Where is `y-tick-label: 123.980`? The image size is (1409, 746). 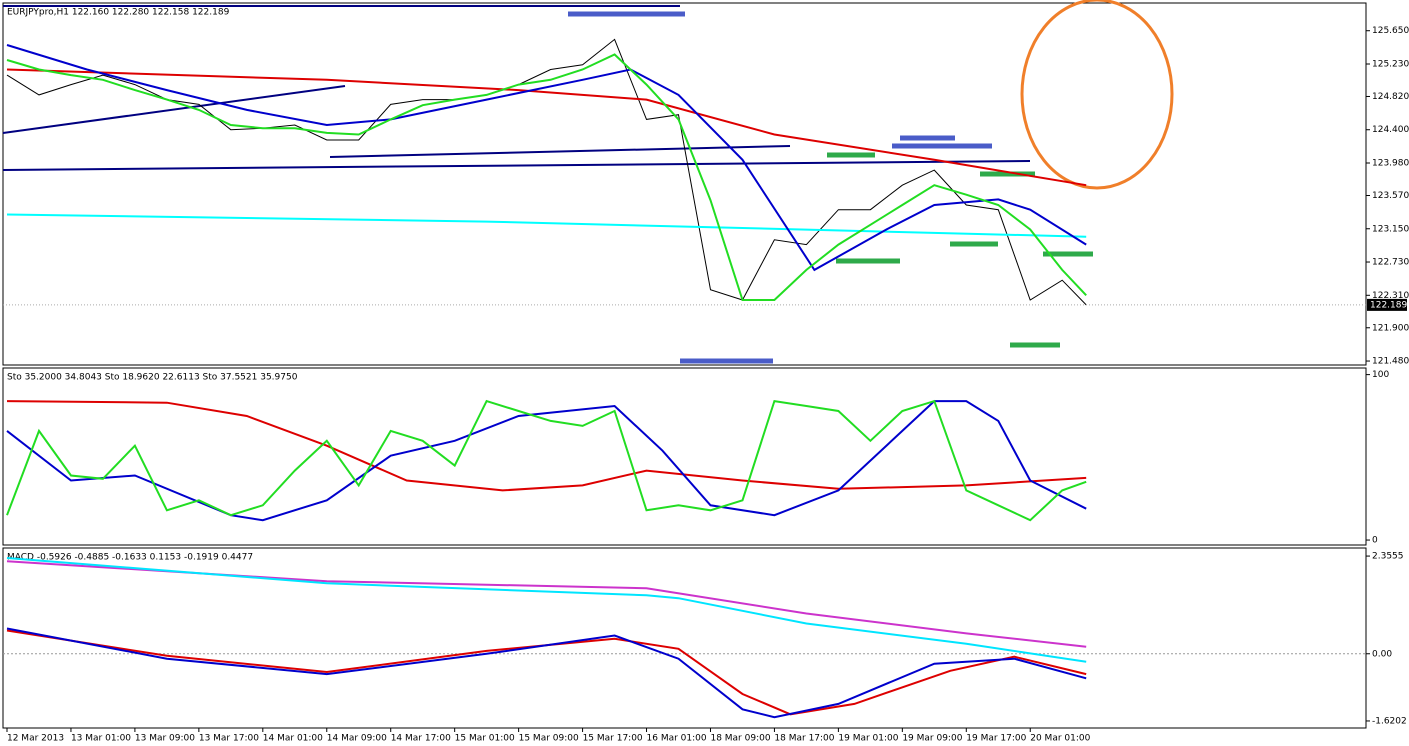 y-tick-label: 123.980 is located at coordinates (1390, 164).